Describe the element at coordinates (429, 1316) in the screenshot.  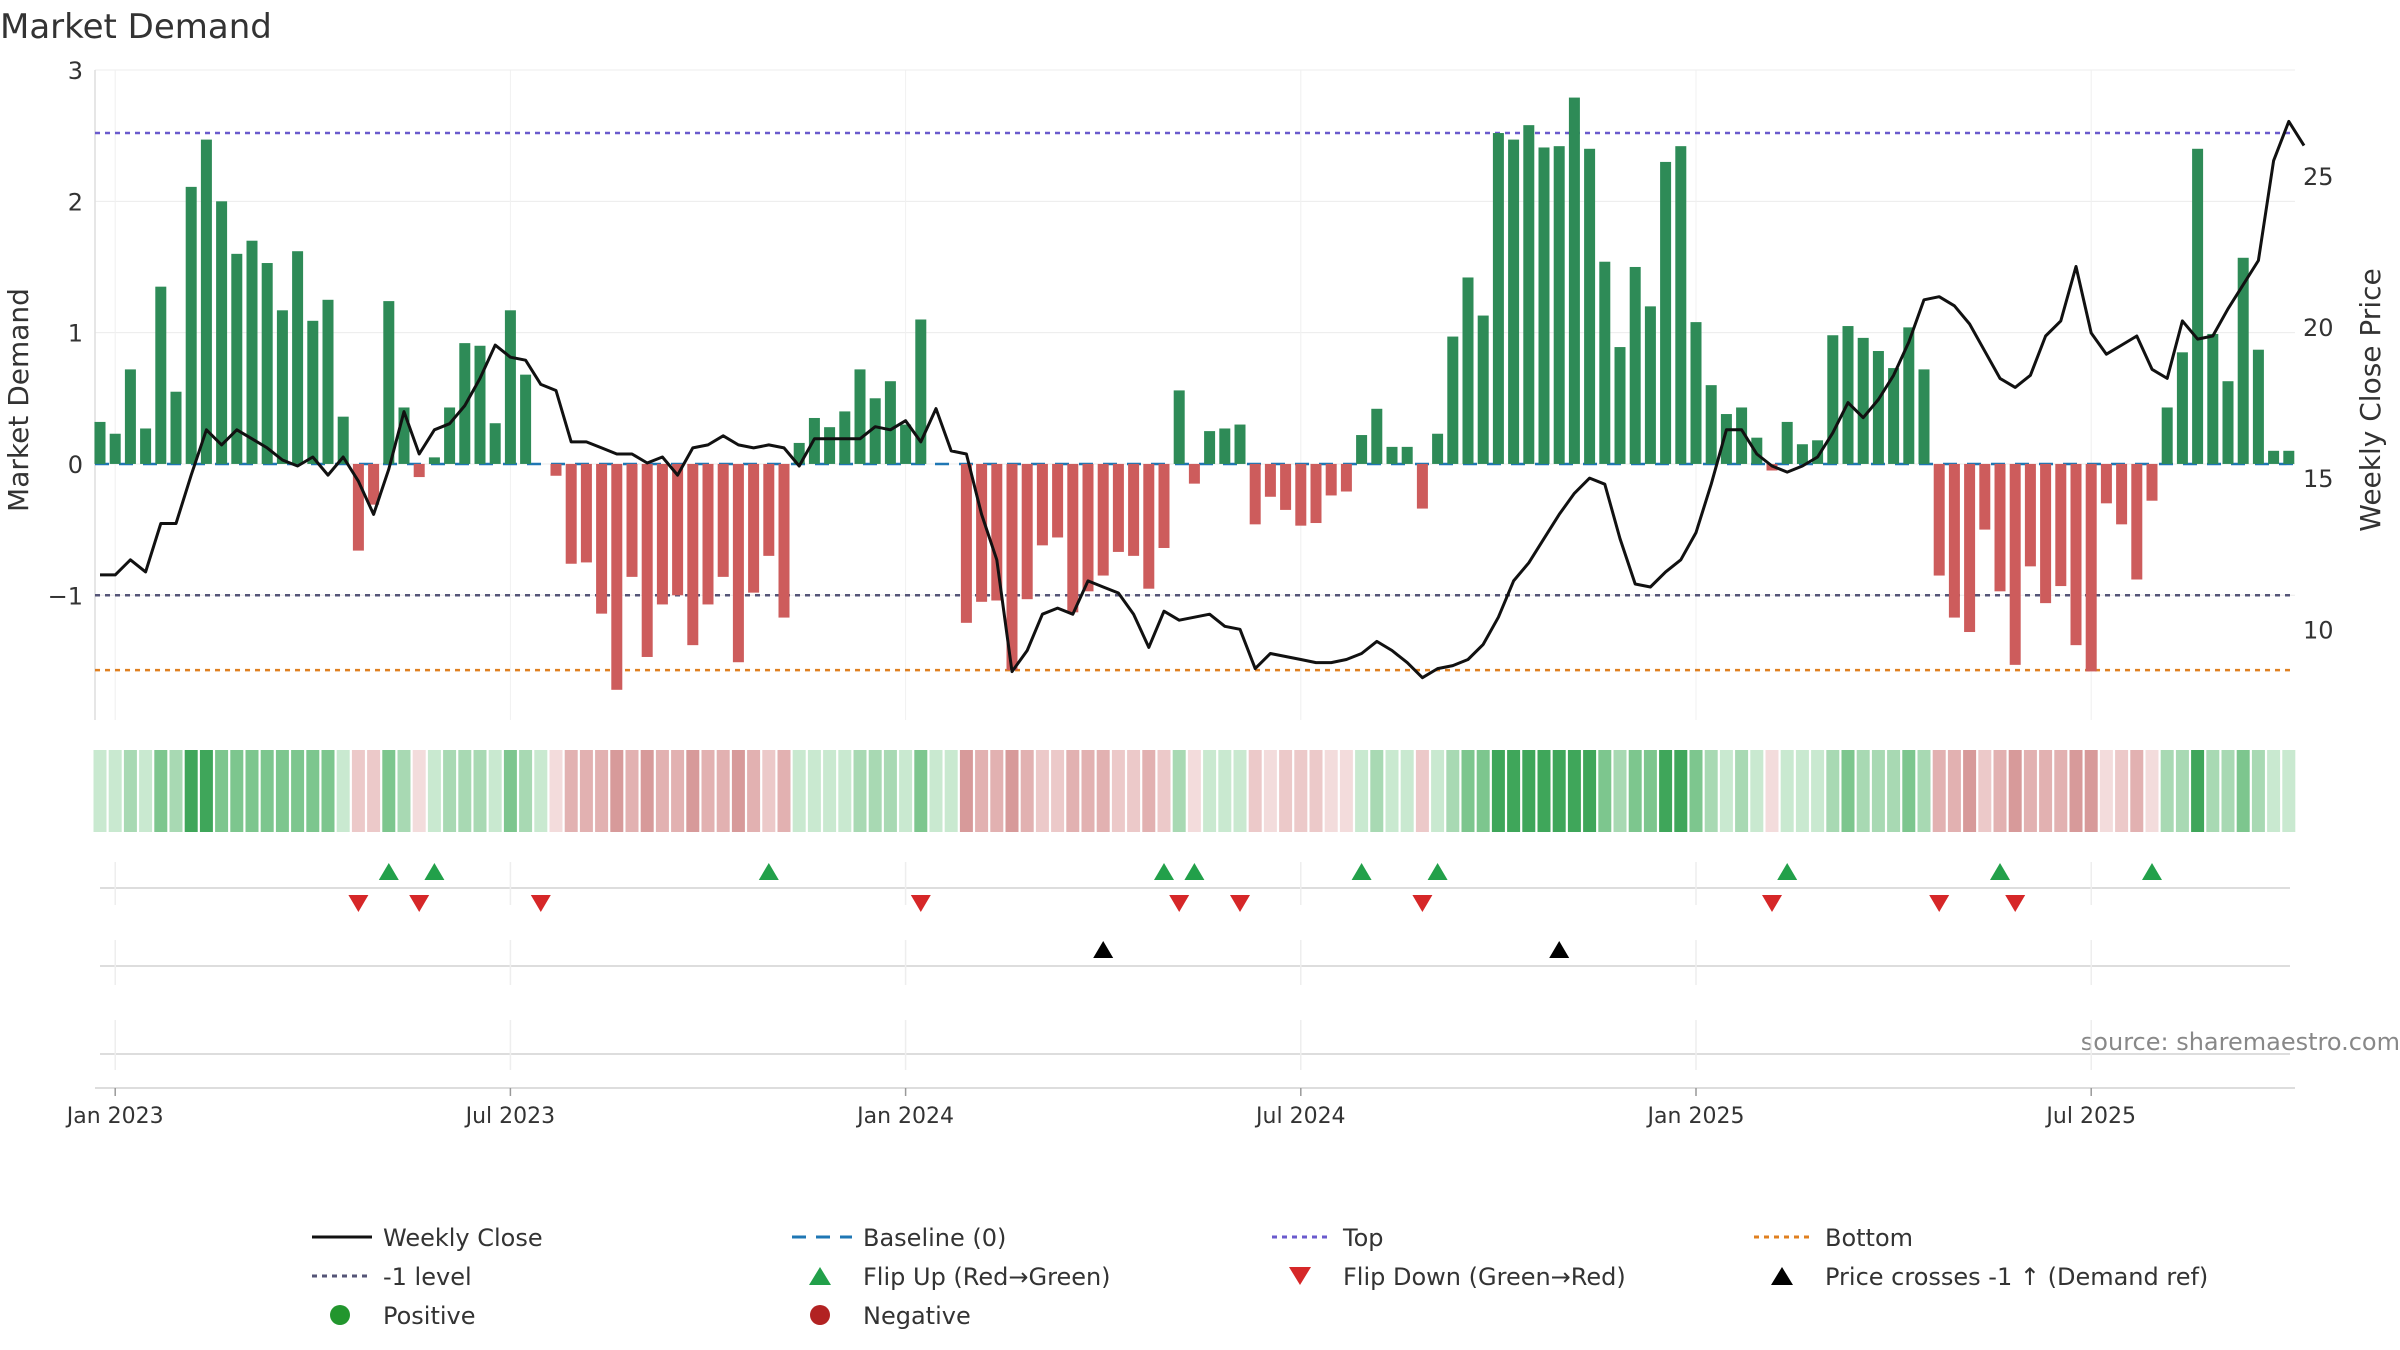
I see `legend-label: Positive` at that location.